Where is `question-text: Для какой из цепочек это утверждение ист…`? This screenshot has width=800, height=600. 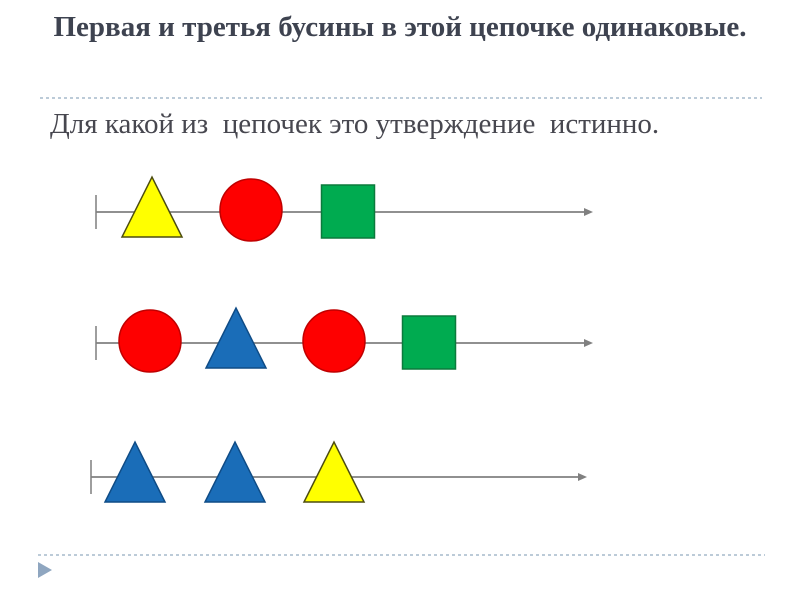
question-text: Для какой из цепочек это утверждение ист… is located at coordinates (355, 124).